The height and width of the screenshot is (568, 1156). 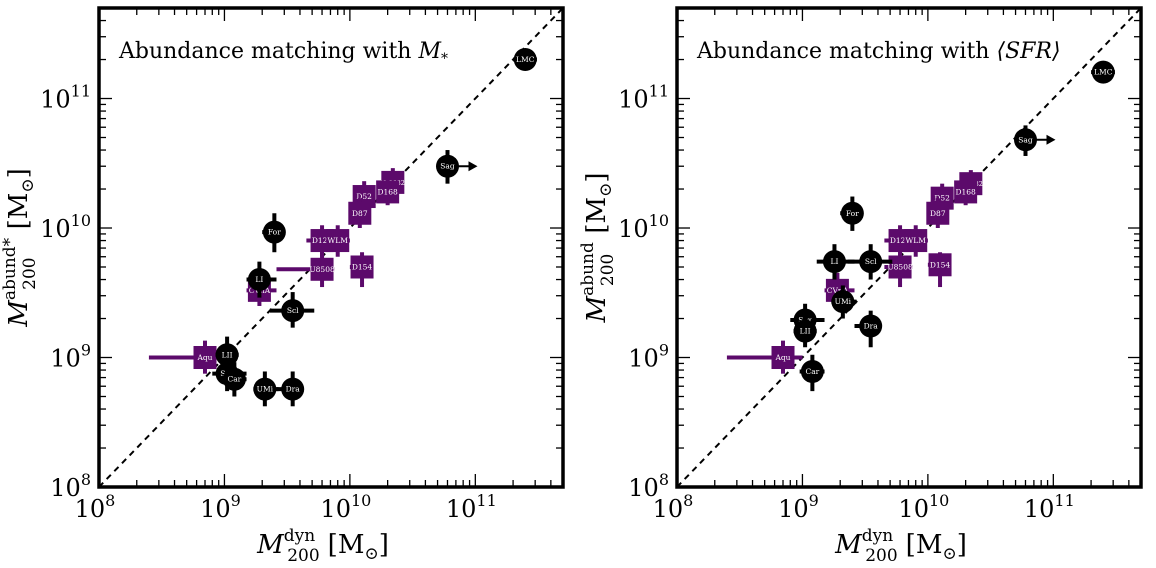 I want to click on point-label: U8508, so click(x=900, y=266).